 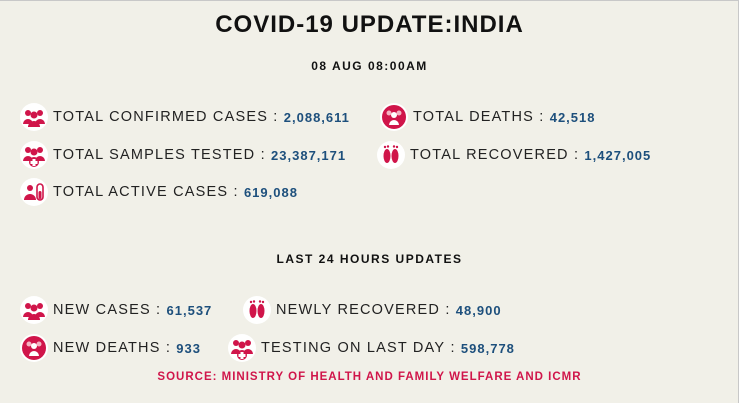 I want to click on stat-total-samples: TOTAL SAMPLES TESTED : 23,387,171, so click(x=183, y=155).